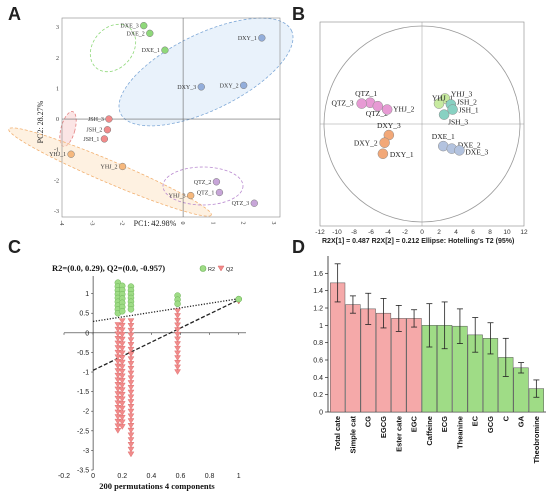  Describe the element at coordinates (57, 155) in the screenshot. I see `point-label: YHJ_1` at that location.